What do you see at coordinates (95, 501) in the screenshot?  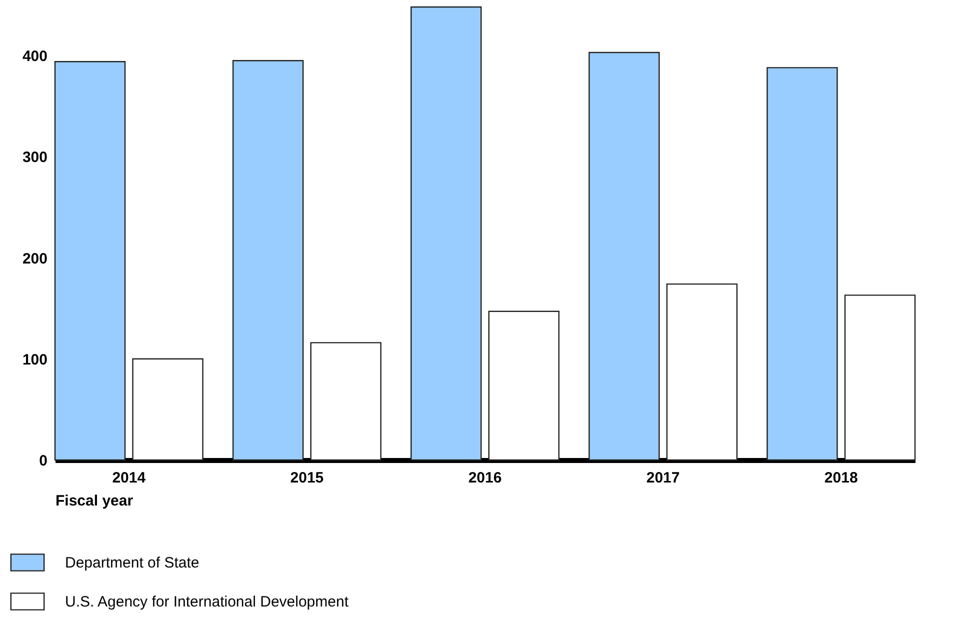 I see `x-axis-title: Fiscal year` at bounding box center [95, 501].